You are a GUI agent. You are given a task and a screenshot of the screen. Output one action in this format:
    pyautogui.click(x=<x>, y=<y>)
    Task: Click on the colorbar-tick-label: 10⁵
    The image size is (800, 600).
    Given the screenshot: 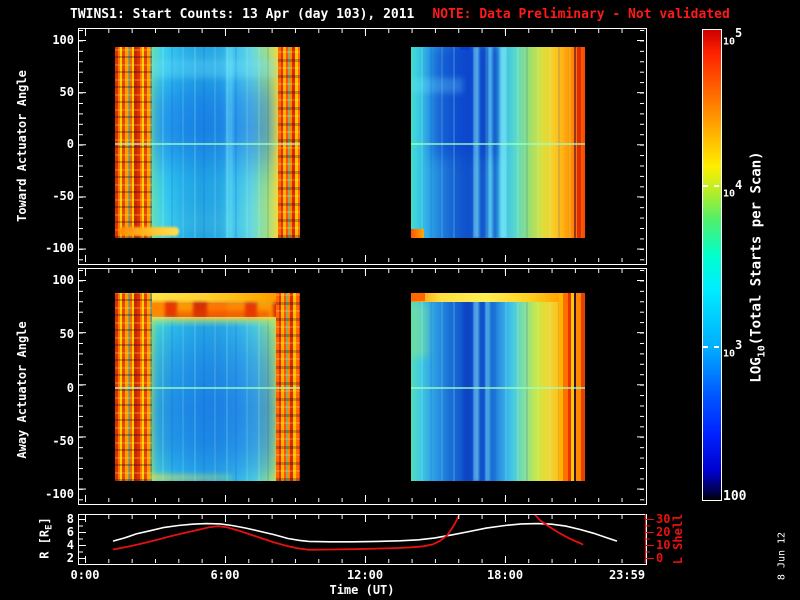 What is the action you would take?
    pyautogui.click(x=733, y=37)
    